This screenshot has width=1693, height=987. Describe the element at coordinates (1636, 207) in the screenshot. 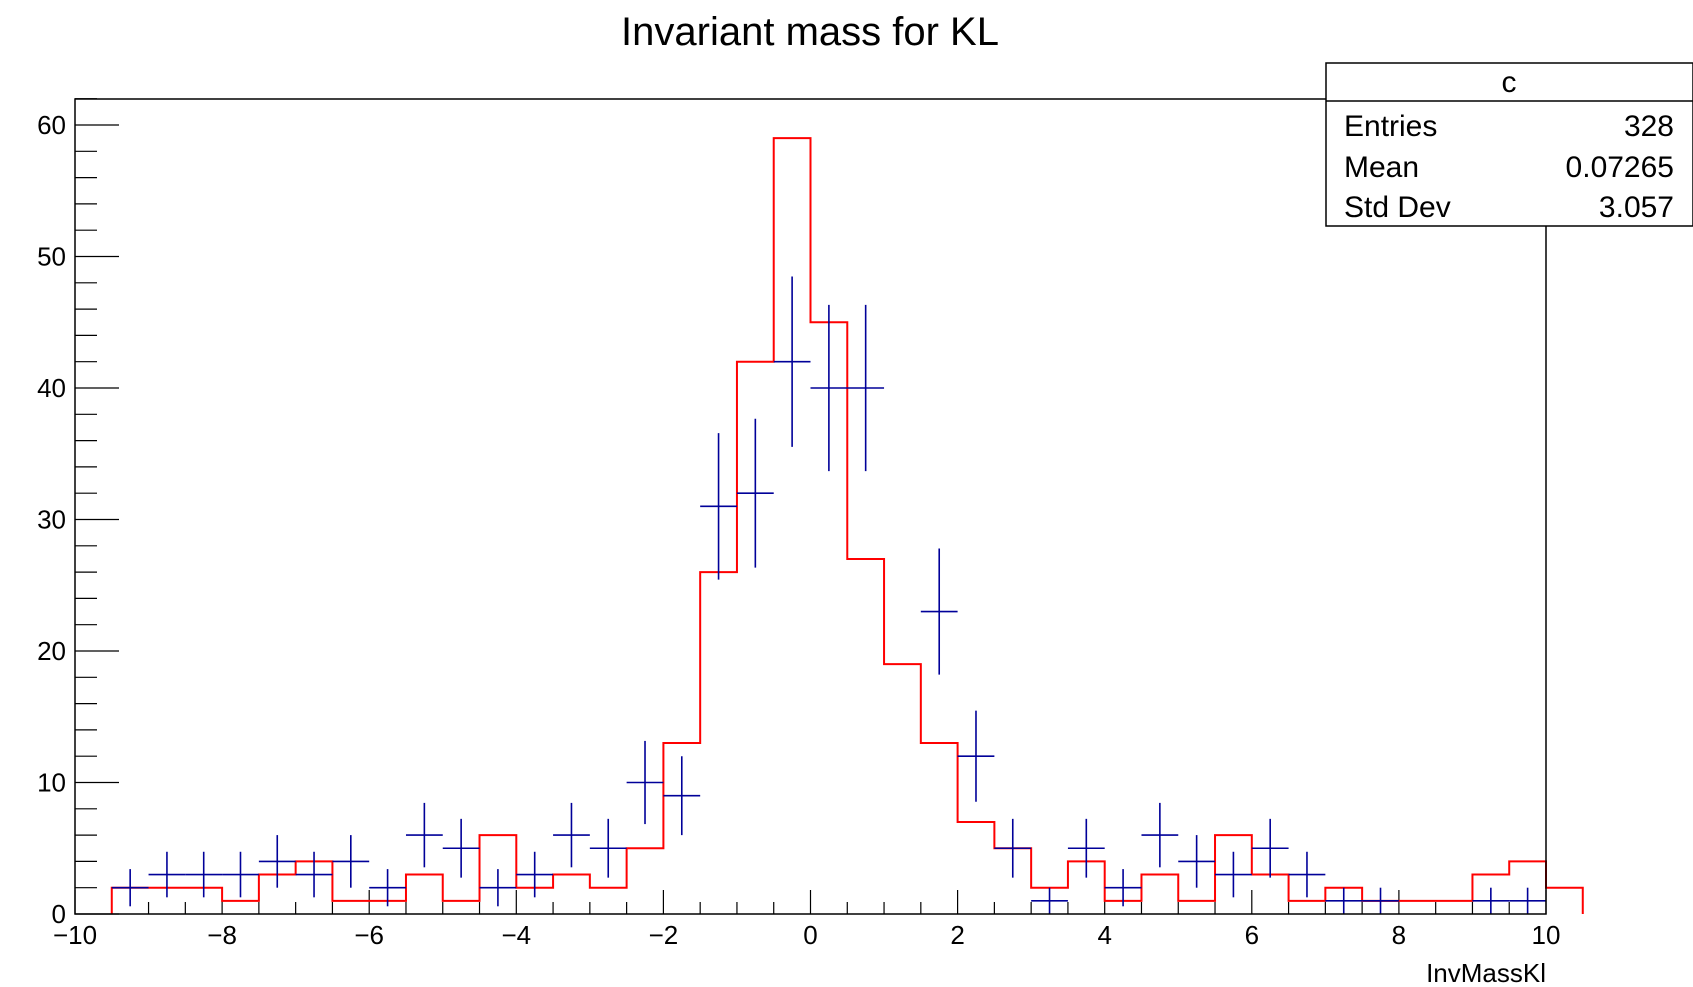

I see `stats-stddev-value: 3.057` at that location.